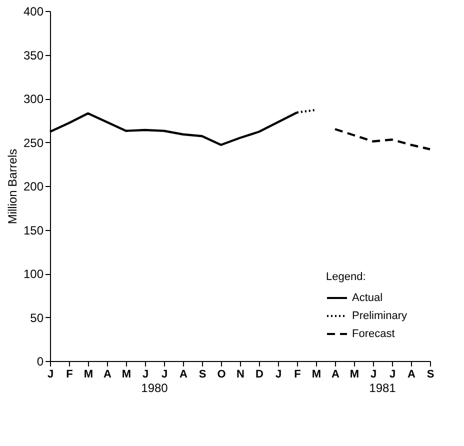  Describe the element at coordinates (382, 388) in the screenshot. I see `text: 1981` at that location.